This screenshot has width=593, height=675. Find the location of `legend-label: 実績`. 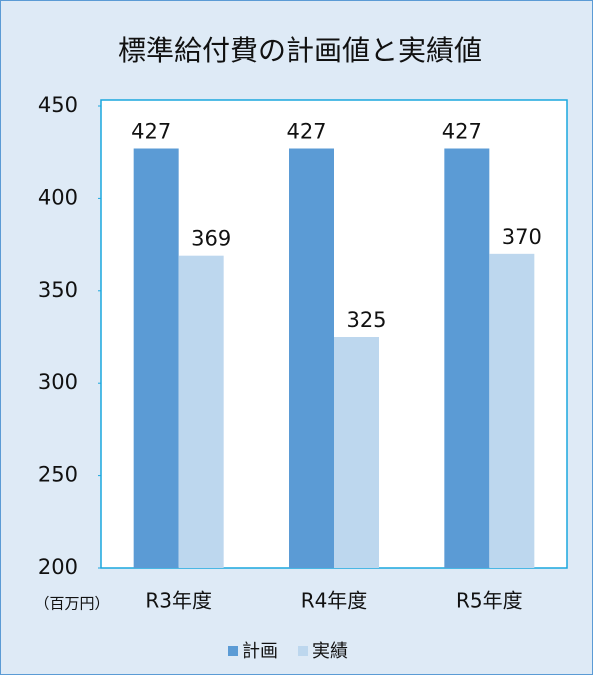

legend-label: 実績 is located at coordinates (330, 651).